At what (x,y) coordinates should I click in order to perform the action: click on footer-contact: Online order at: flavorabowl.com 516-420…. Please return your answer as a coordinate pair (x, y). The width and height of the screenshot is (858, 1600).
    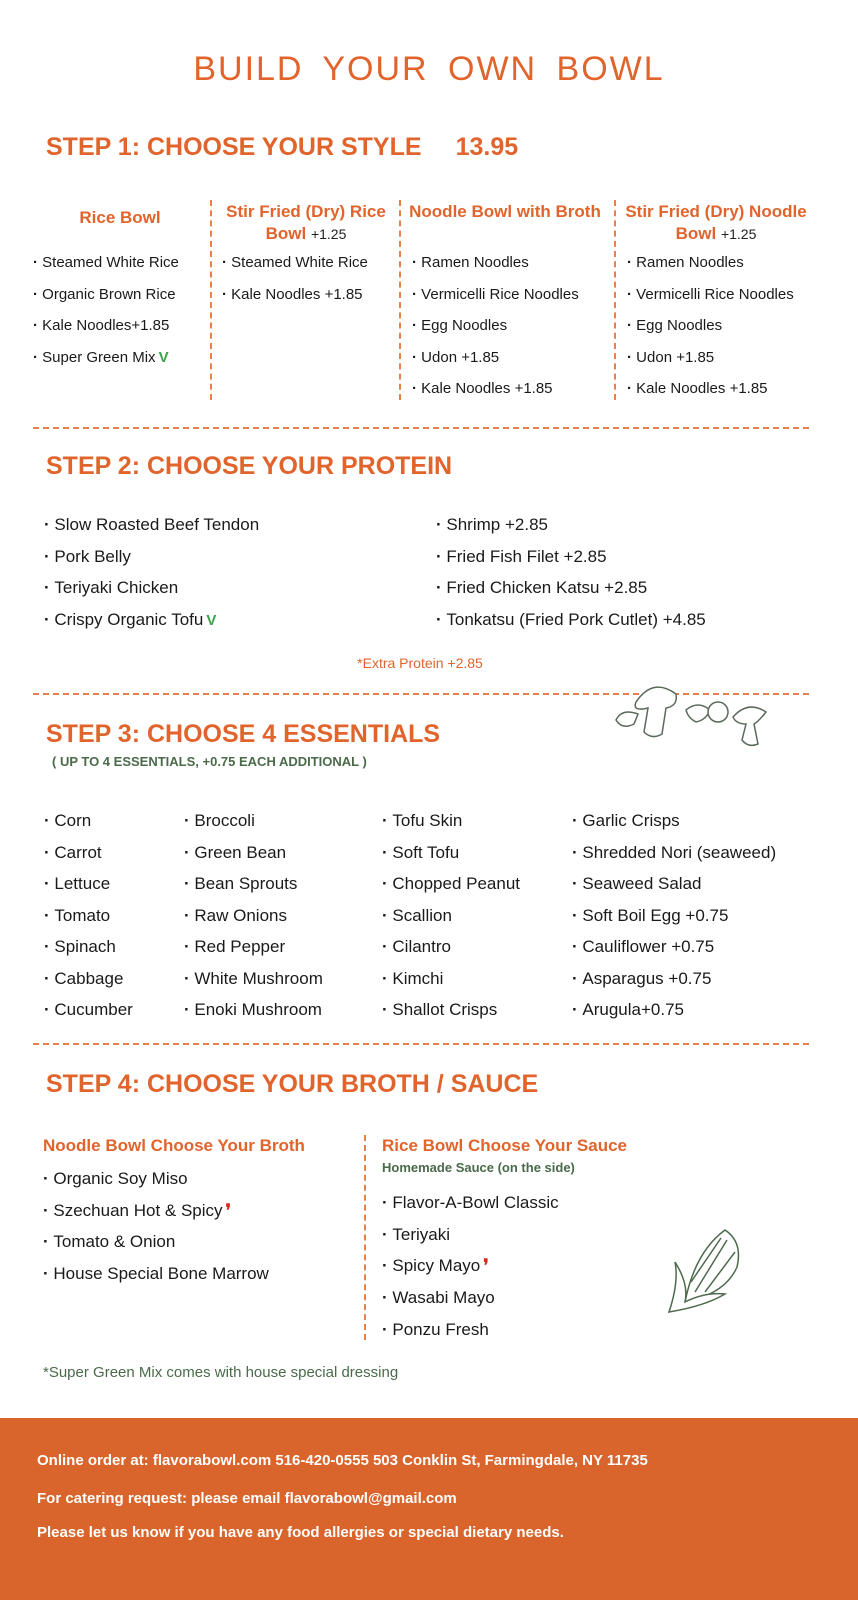
    Looking at the image, I should click on (342, 1460).